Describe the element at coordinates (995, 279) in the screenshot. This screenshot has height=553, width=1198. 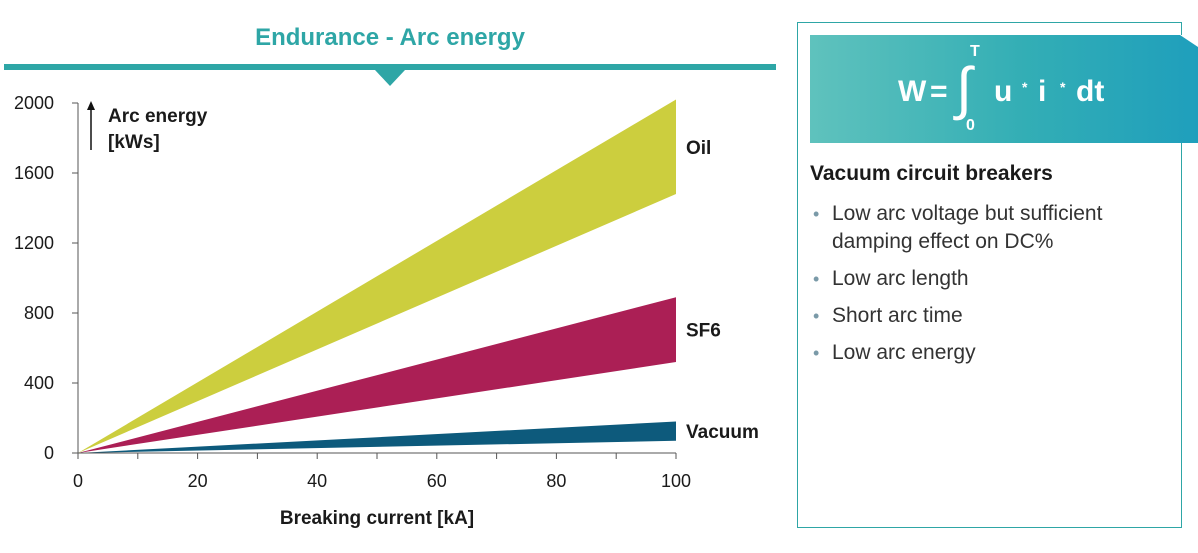
I see `list-item: • Low arc length` at that location.